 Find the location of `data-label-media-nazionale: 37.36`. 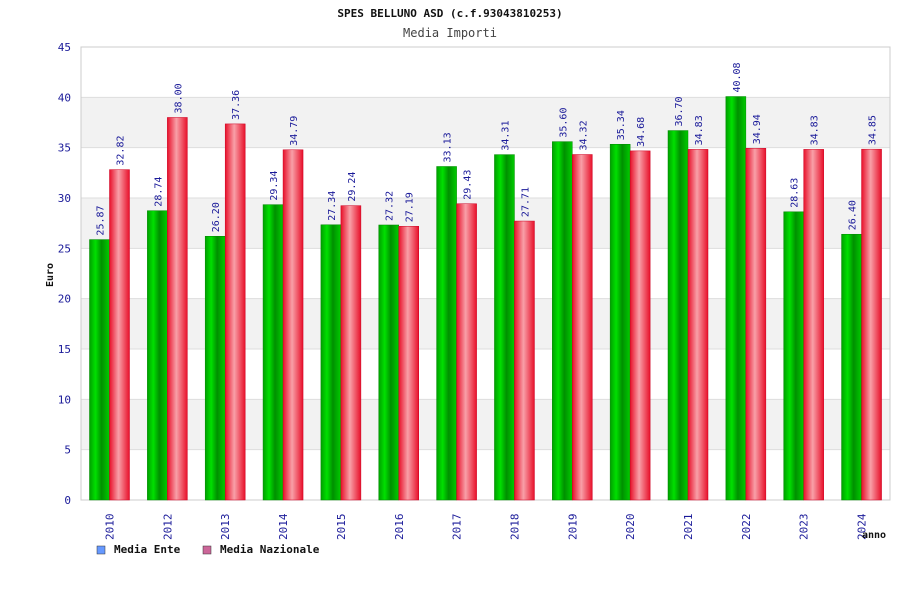

data-label-media-nazionale: 37.36 is located at coordinates (236, 105).